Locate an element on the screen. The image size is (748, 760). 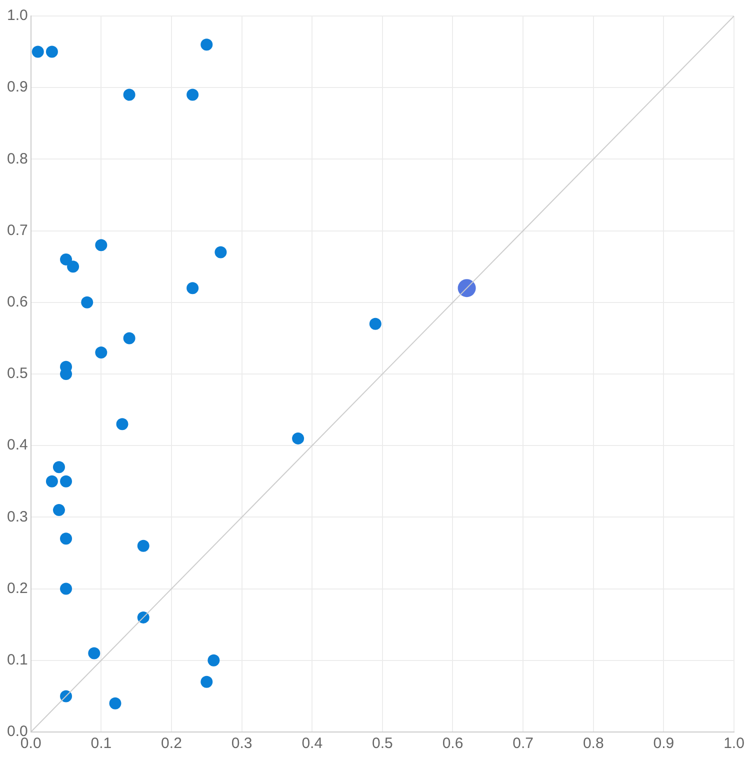
x-tick-label: 1.0 is located at coordinates (734, 743).